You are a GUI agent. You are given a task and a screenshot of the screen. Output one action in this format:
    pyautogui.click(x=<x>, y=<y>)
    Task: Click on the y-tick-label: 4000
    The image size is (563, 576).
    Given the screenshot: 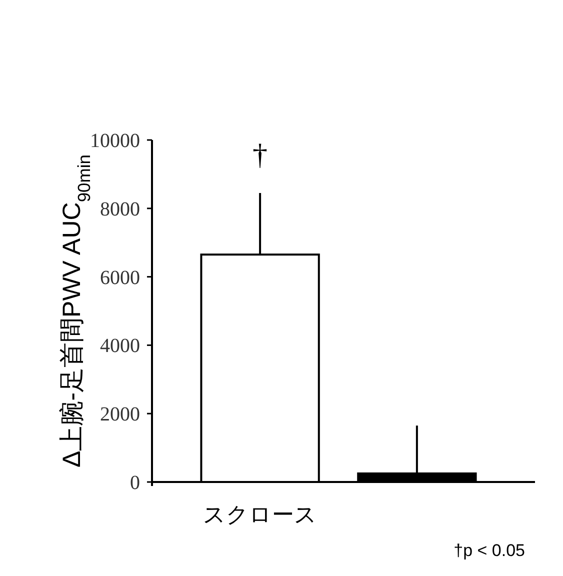 What is the action you would take?
    pyautogui.click(x=120, y=346)
    